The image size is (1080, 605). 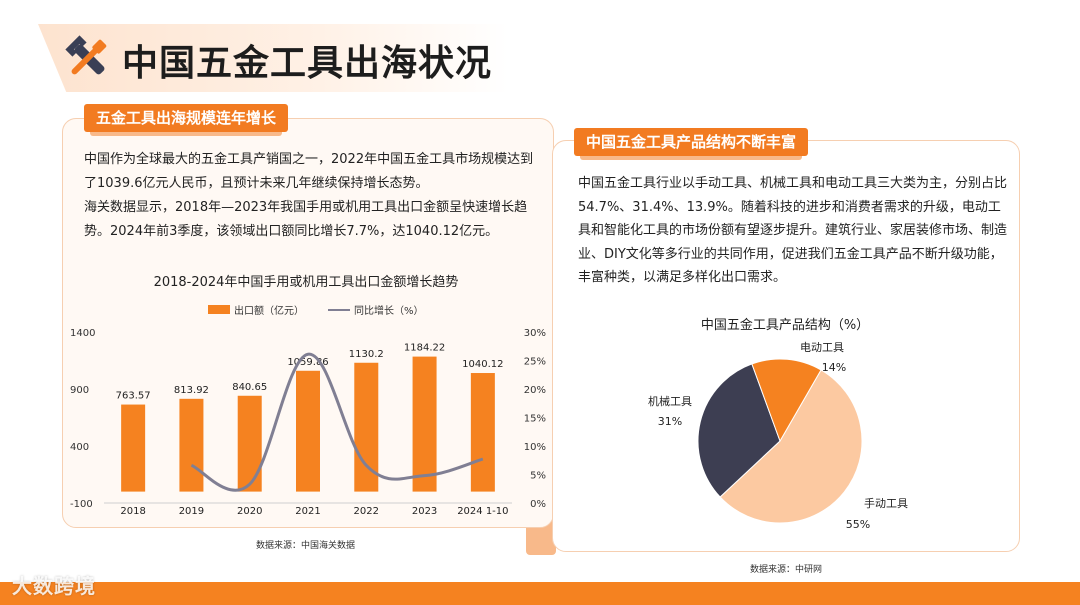 What do you see at coordinates (86, 55) in the screenshot?
I see `tools-icon` at bounding box center [86, 55].